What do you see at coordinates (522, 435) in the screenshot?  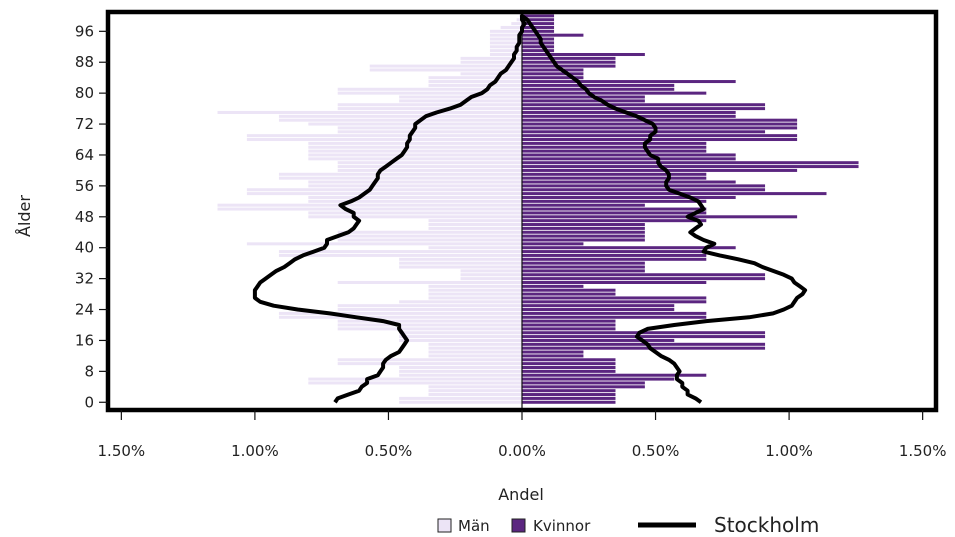 I see `x-axis: 1.50% 1.00% 0.50% 0.00% 0.50% 1.00% 1.50%` at bounding box center [522, 435].